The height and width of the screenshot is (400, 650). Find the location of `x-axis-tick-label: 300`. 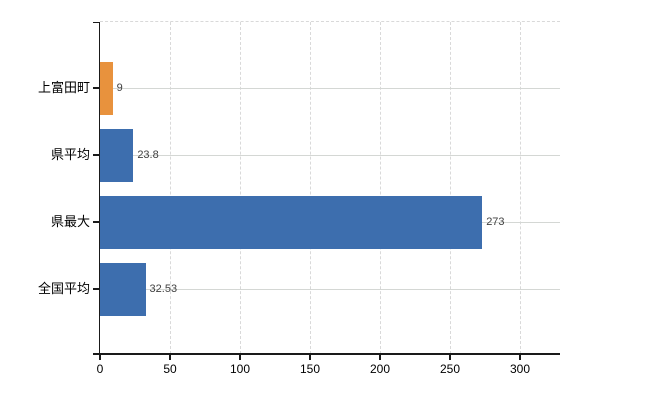

x-axis-tick-label: 300 is located at coordinates (520, 369).